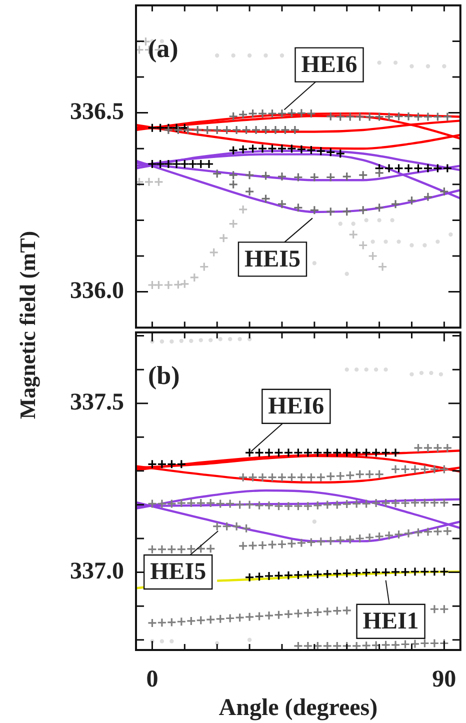 The image size is (466, 723). What do you see at coordinates (390, 621) in the screenshot?
I see `annotation: HEI1` at bounding box center [390, 621].